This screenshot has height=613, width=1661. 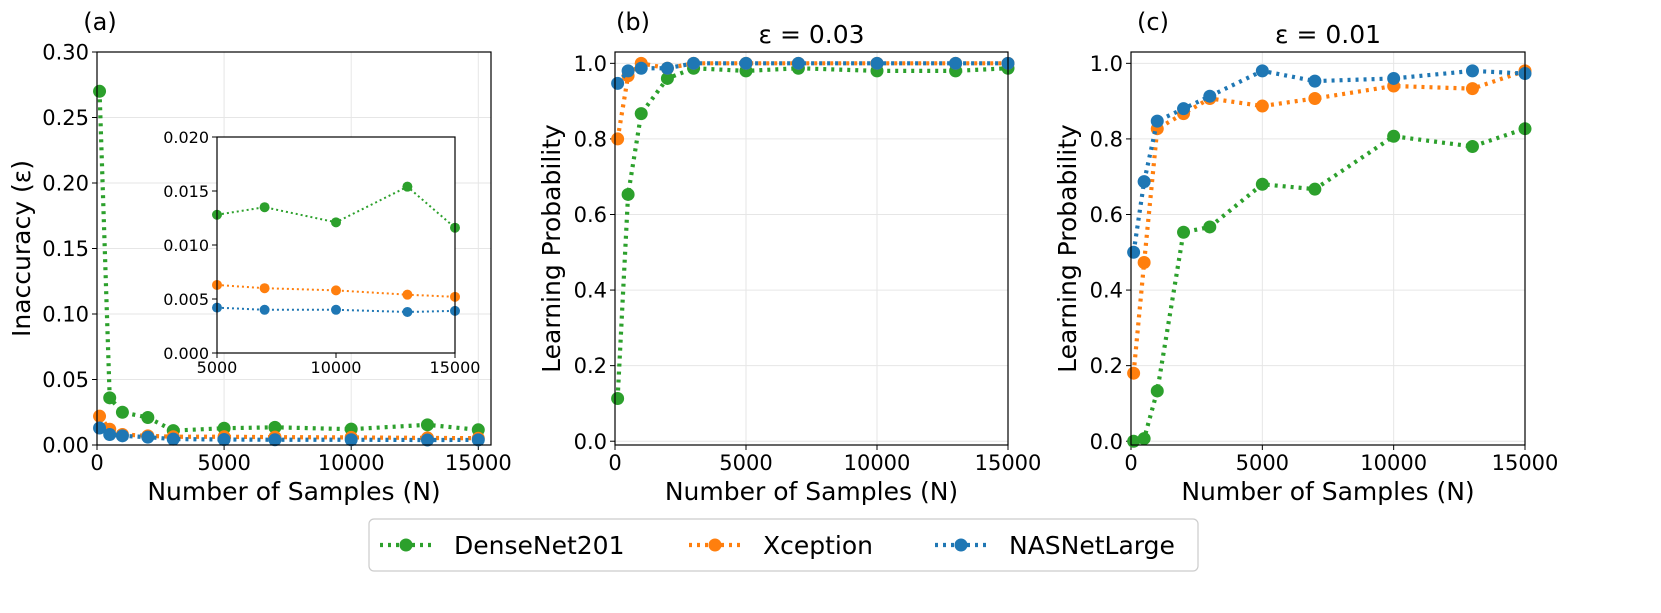 I want to click on panel-b-x-tick-label: 5000, so click(x=745, y=463).